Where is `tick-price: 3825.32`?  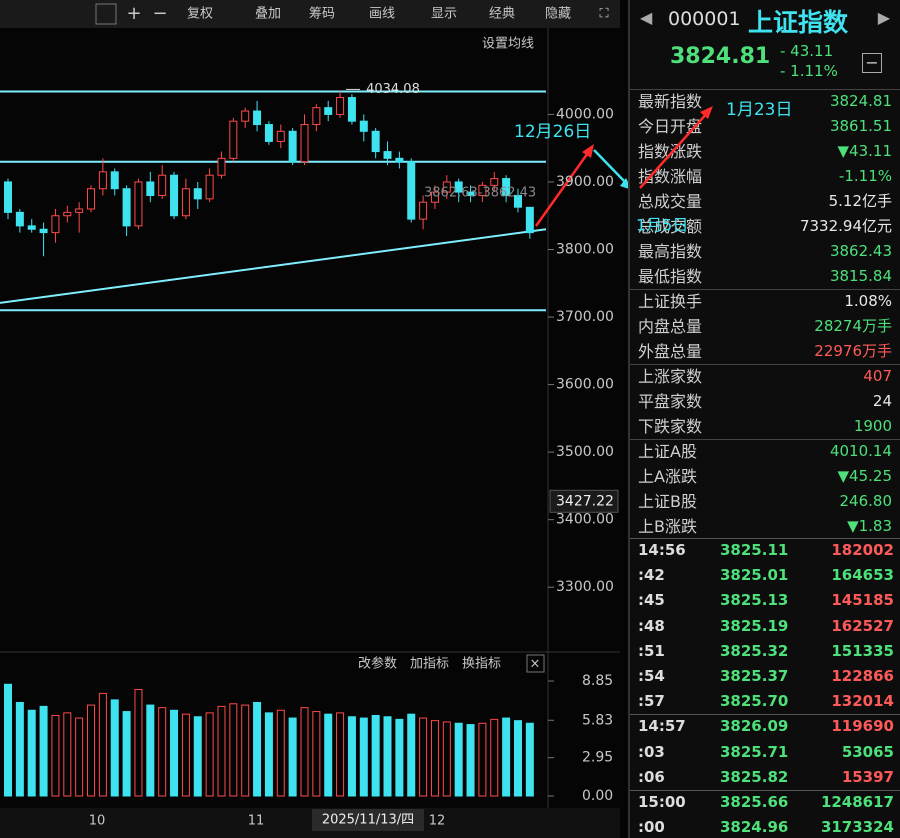
tick-price: 3825.32 is located at coordinates (754, 650).